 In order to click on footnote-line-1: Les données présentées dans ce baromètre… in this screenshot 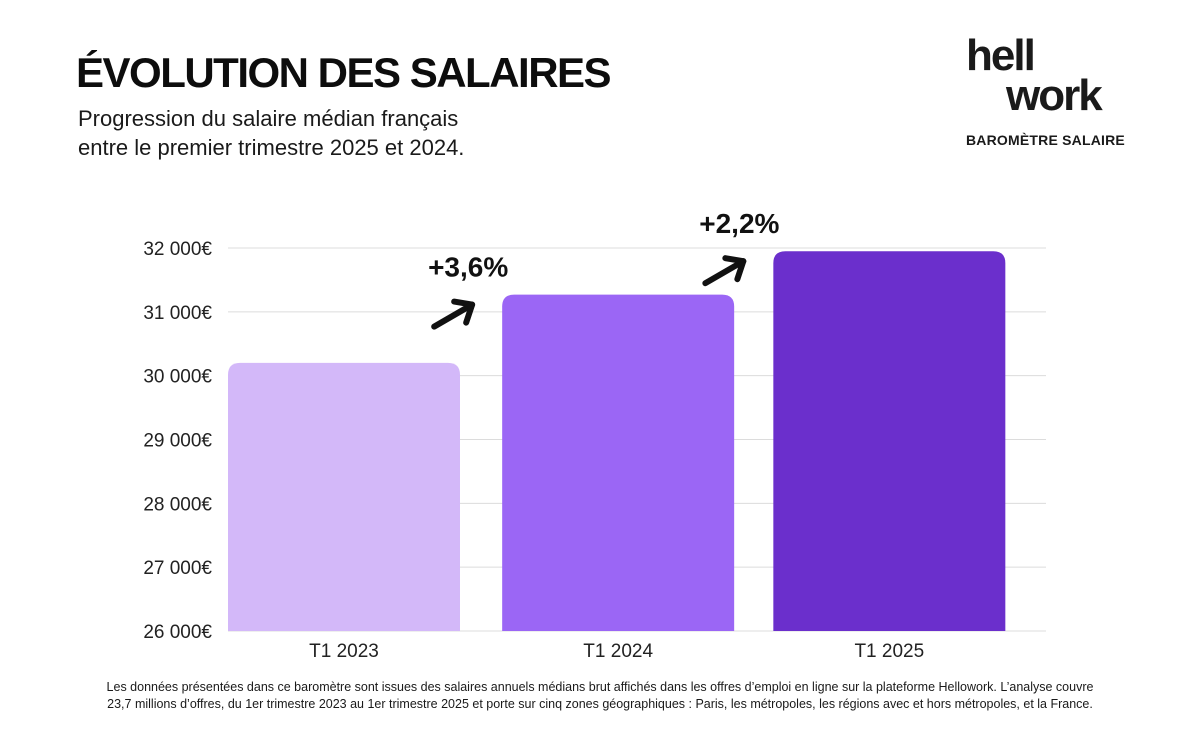, I will do `click(600, 687)`.